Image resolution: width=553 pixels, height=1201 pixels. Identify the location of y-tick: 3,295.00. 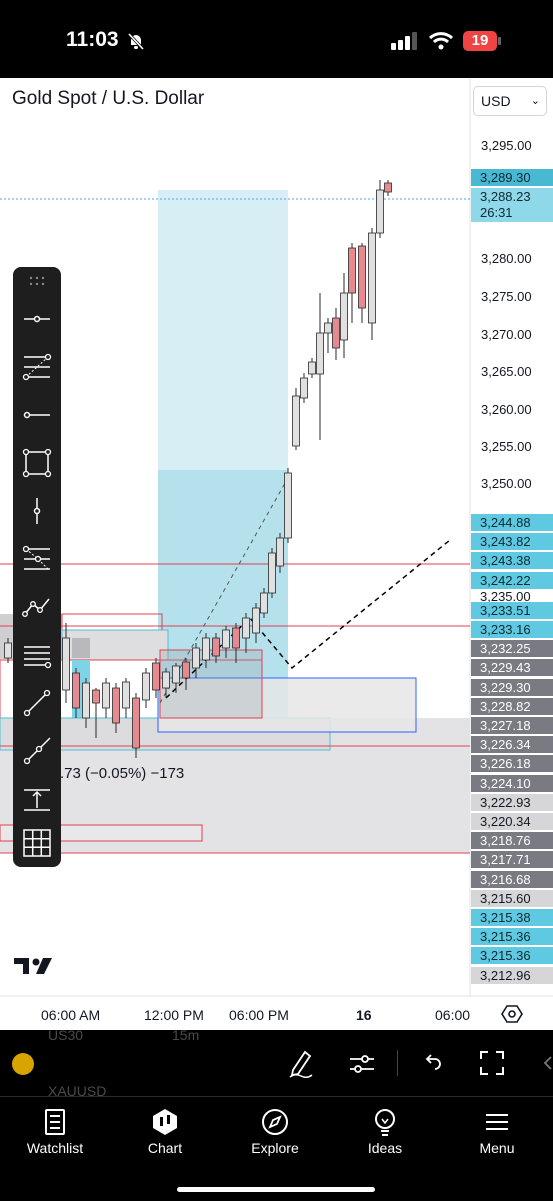
(506, 145).